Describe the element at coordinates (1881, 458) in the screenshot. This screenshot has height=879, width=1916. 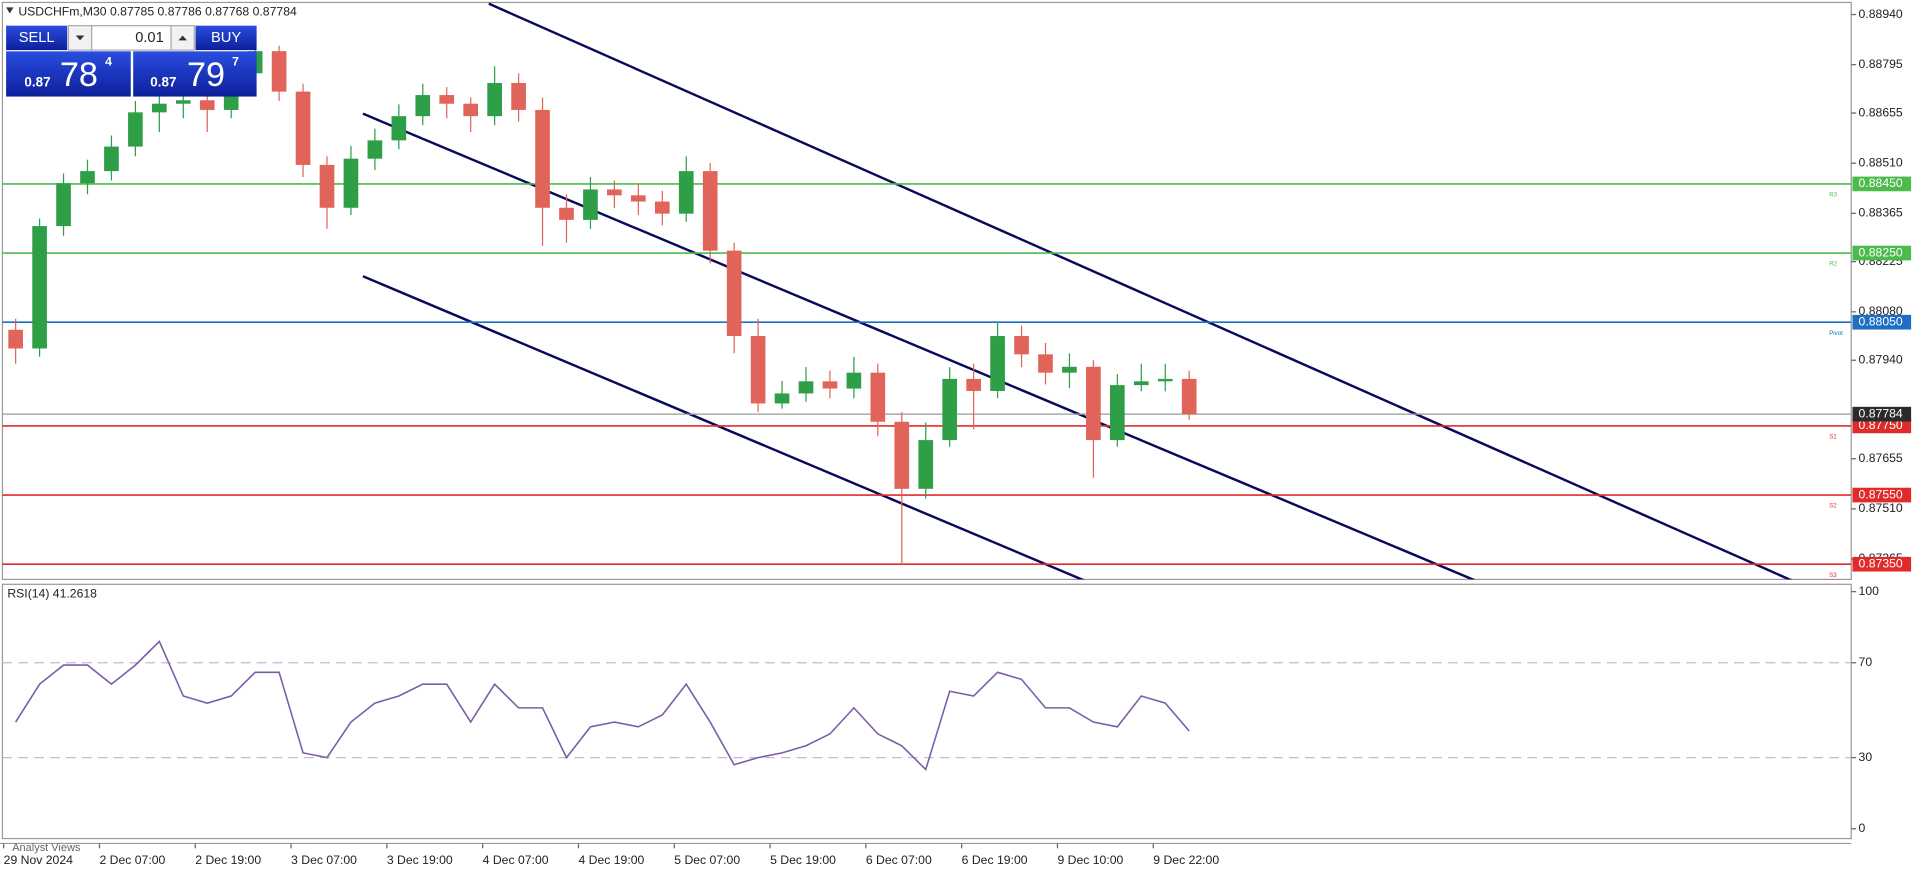
I see `y-tick-label: 0.87655` at that location.